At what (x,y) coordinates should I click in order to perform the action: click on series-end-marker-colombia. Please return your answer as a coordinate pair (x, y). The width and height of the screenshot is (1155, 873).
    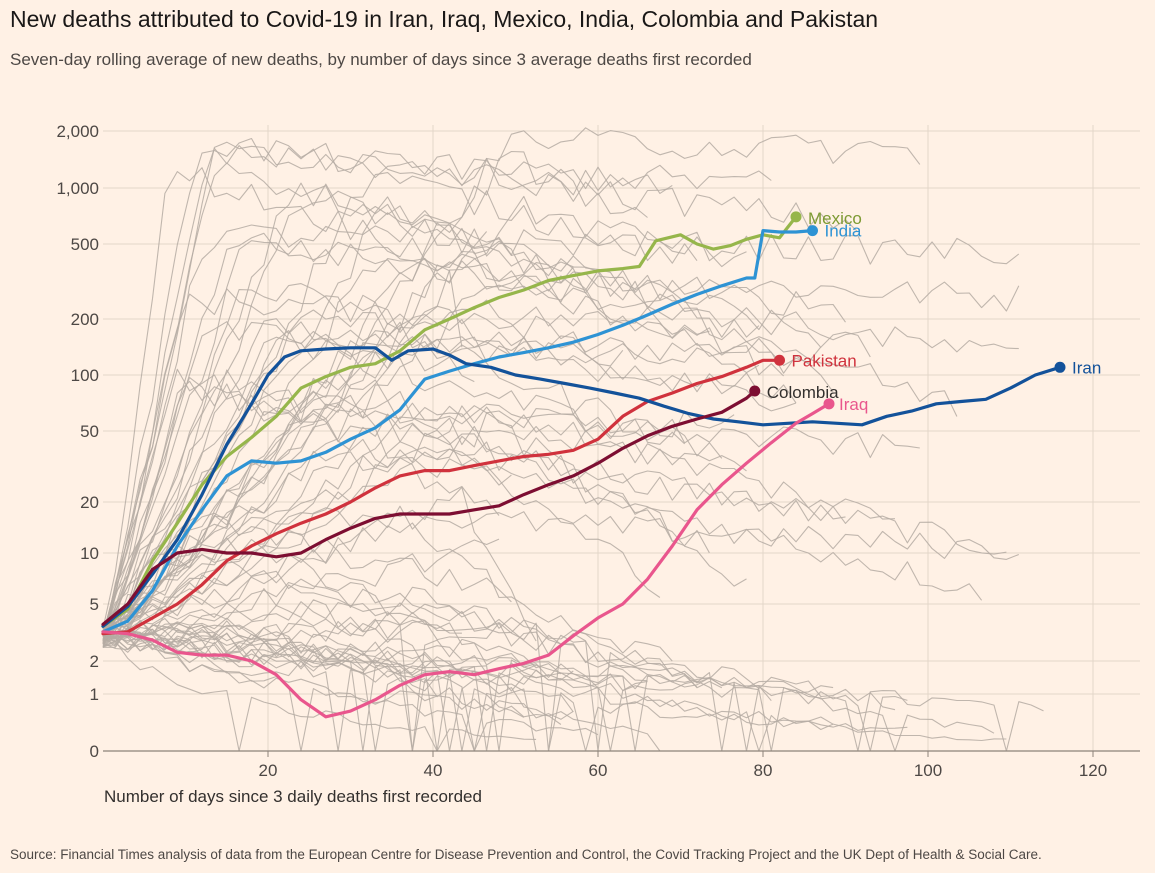
    Looking at the image, I should click on (755, 391).